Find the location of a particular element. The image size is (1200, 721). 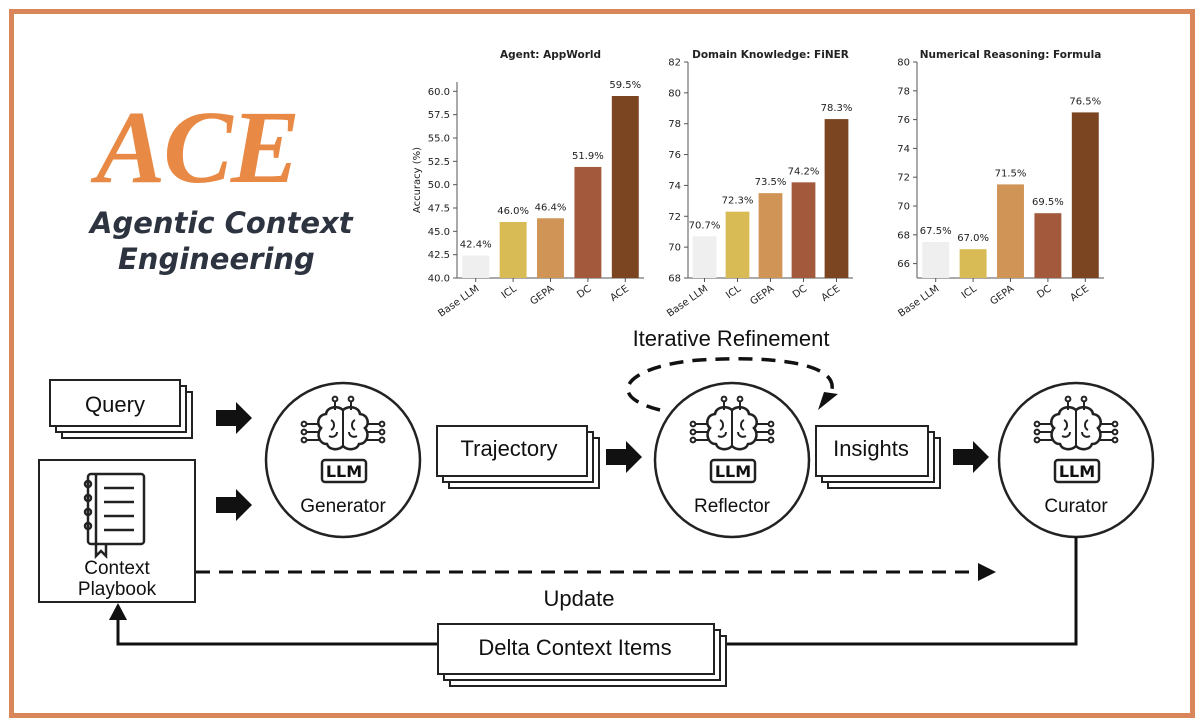

query-card-stack: Query is located at coordinates (121, 409).